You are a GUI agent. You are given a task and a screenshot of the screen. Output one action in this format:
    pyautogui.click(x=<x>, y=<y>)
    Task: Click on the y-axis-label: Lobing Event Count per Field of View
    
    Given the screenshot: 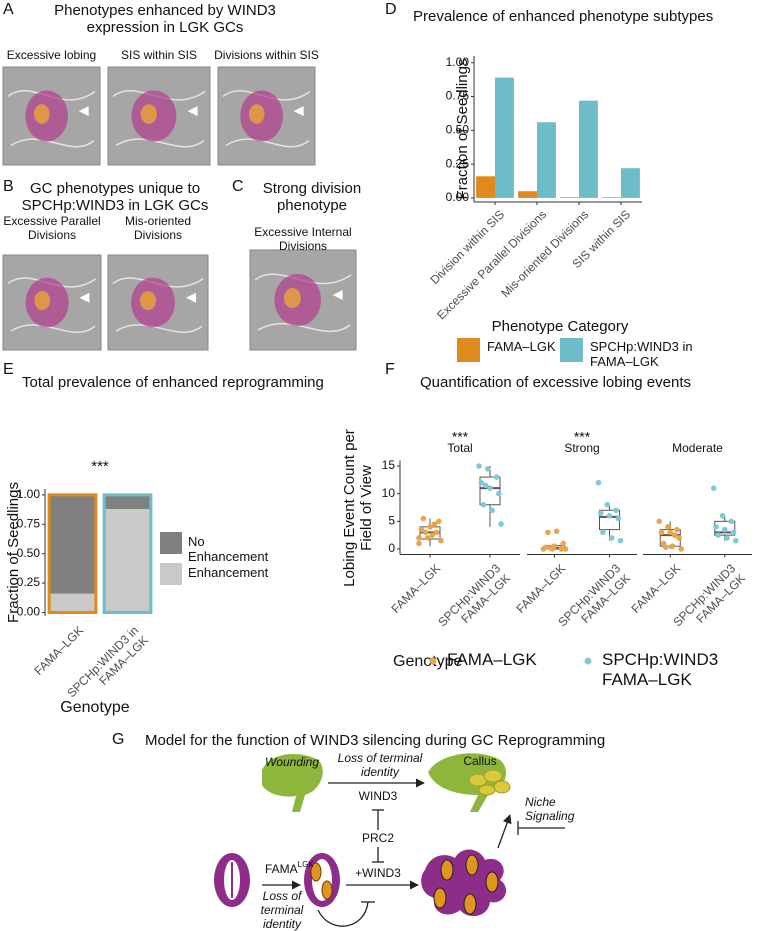 What is the action you would take?
    pyautogui.click(x=357, y=507)
    